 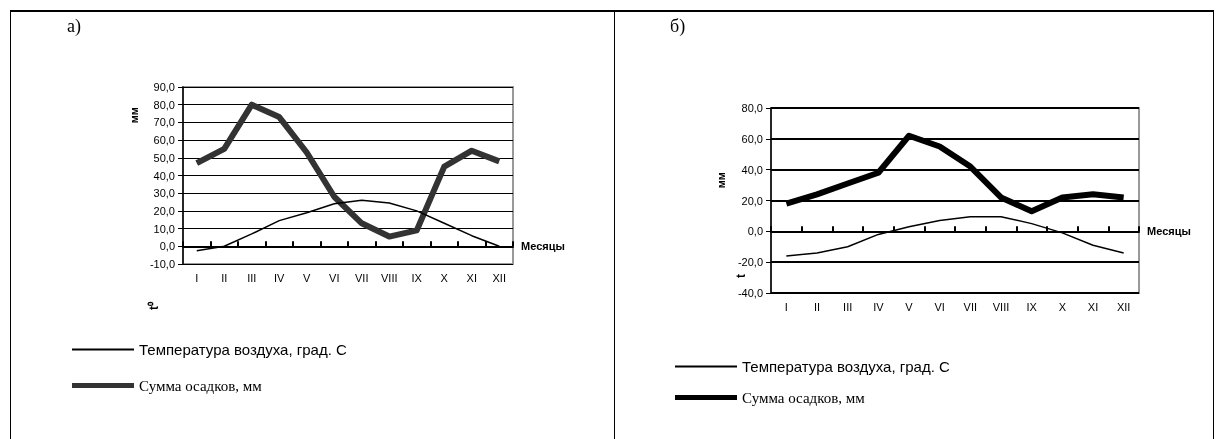 I want to click on y-tick-label: 90,0, so click(x=164, y=87).